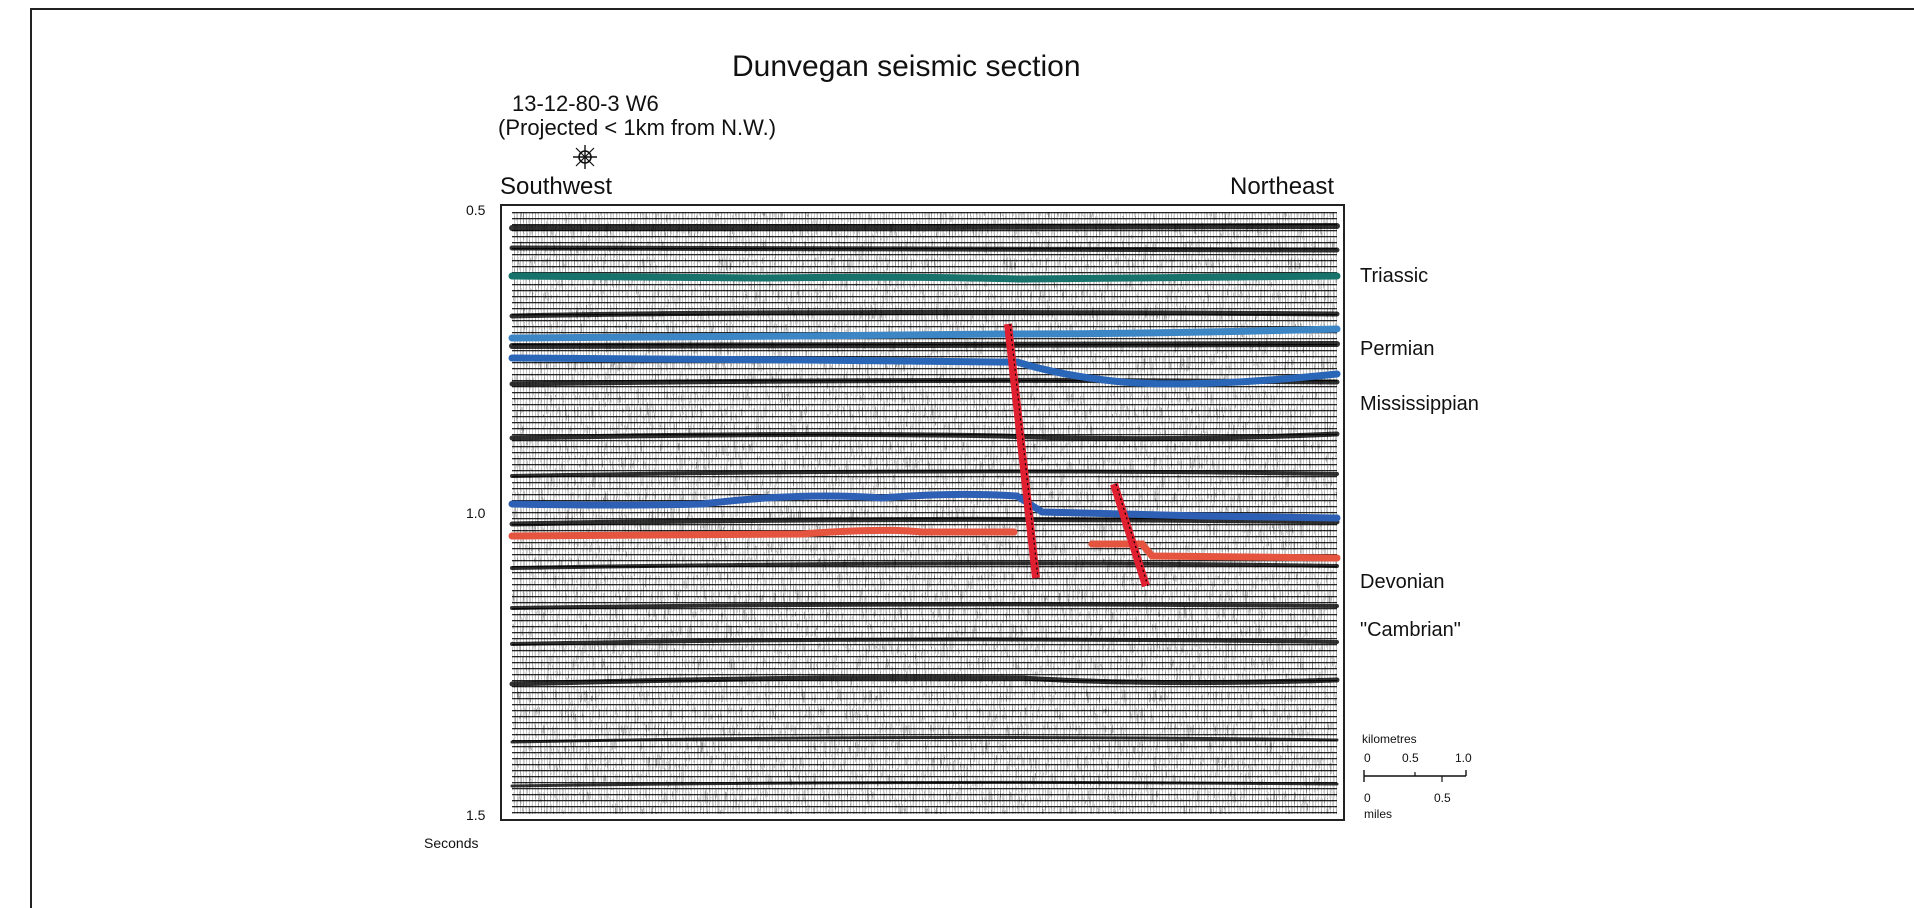 The image size is (1914, 908). I want to click on horizon-line-cambrian-right, so click(1214, 551).